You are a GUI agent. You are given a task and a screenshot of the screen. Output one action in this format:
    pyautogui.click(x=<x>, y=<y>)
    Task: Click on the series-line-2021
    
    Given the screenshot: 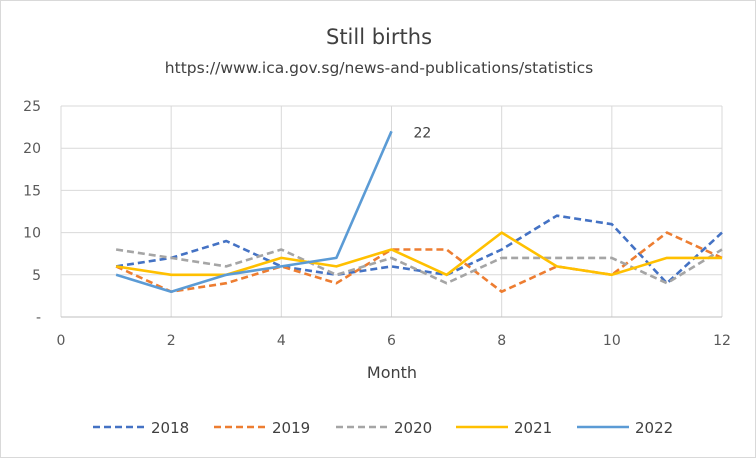 What is the action you would take?
    pyautogui.click(x=418, y=254)
    